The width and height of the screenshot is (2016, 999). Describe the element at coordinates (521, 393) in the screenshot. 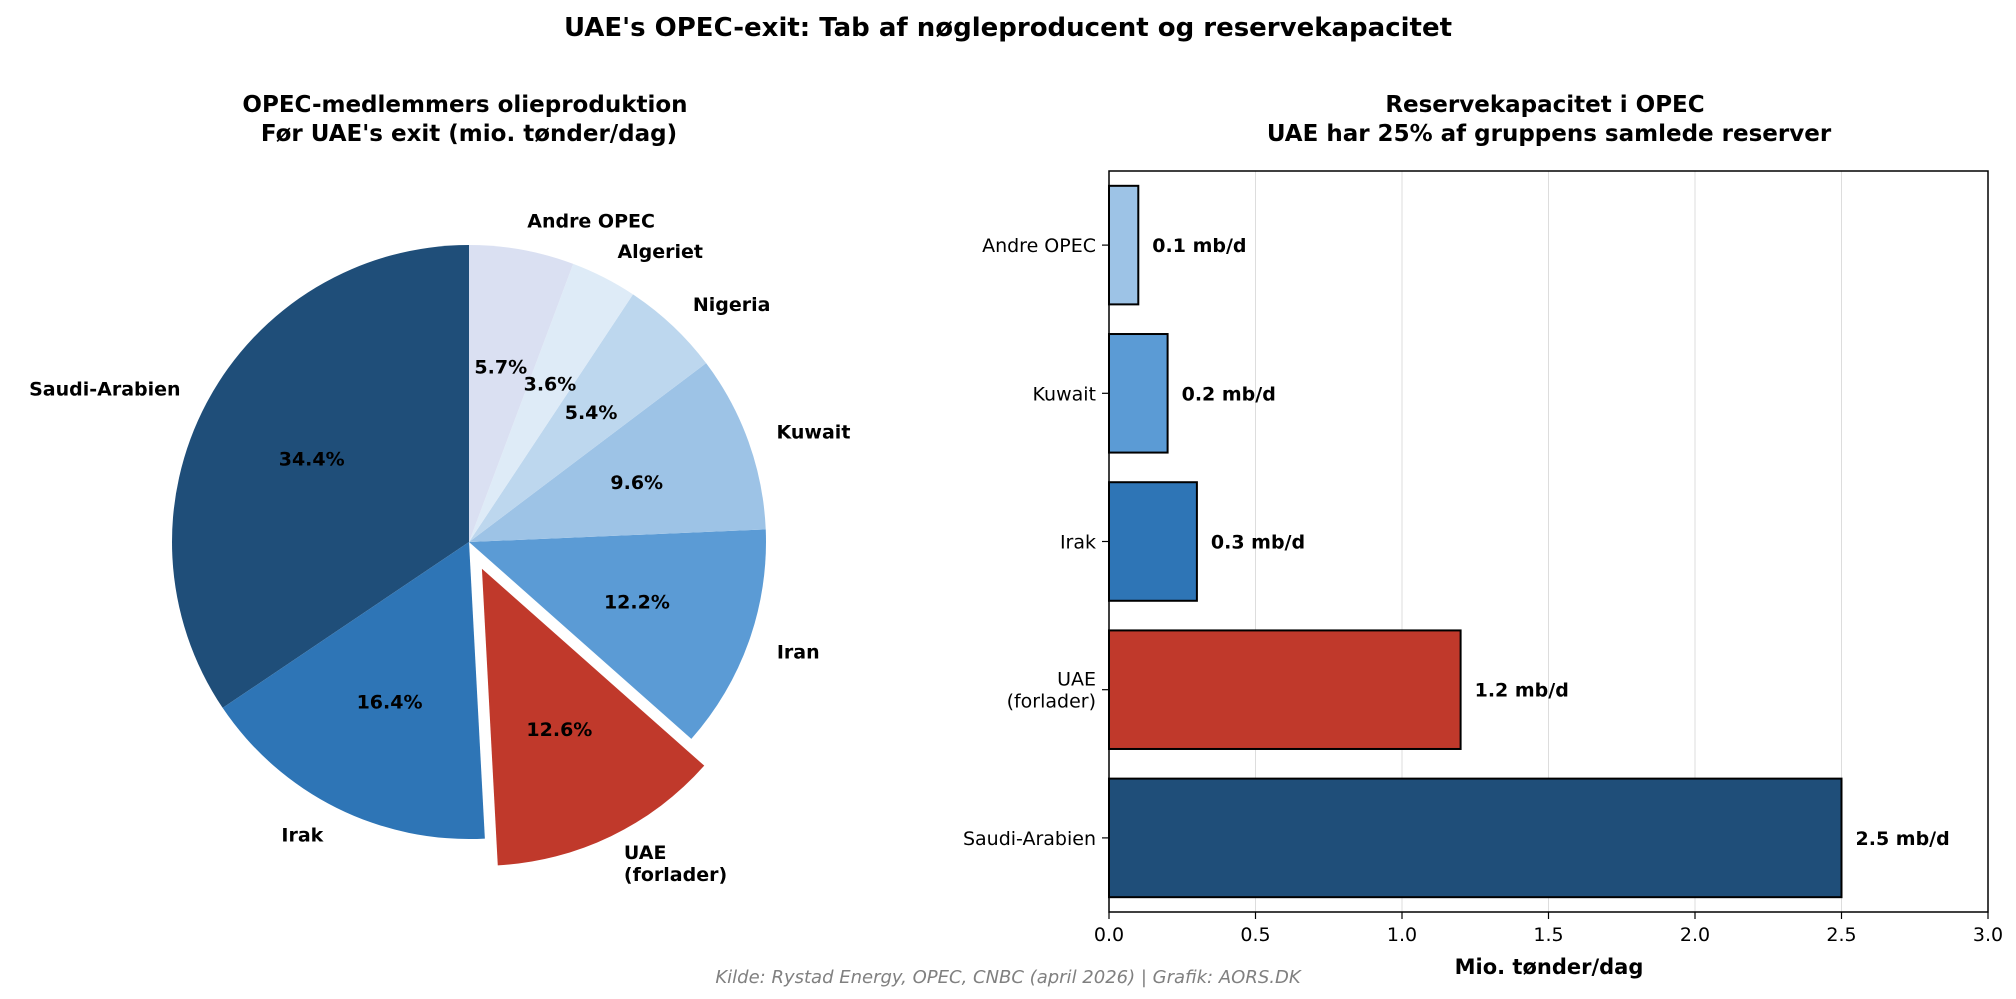

I see `pie-slice-andre-opec` at that location.